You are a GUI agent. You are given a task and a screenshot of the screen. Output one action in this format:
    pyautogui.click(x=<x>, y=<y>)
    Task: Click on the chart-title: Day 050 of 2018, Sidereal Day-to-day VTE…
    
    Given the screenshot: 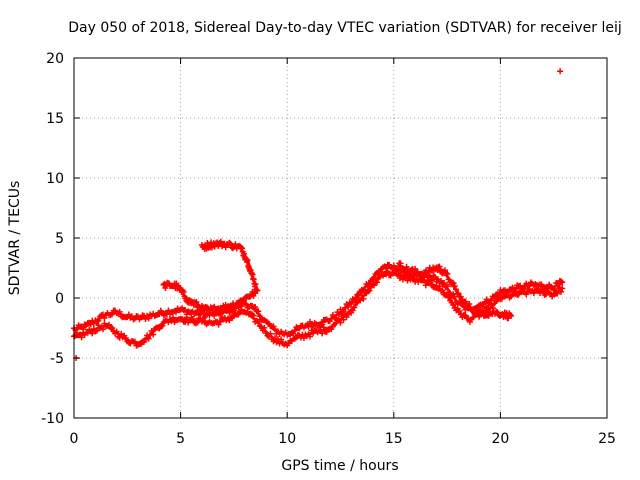 What is the action you would take?
    pyautogui.click(x=345, y=28)
    